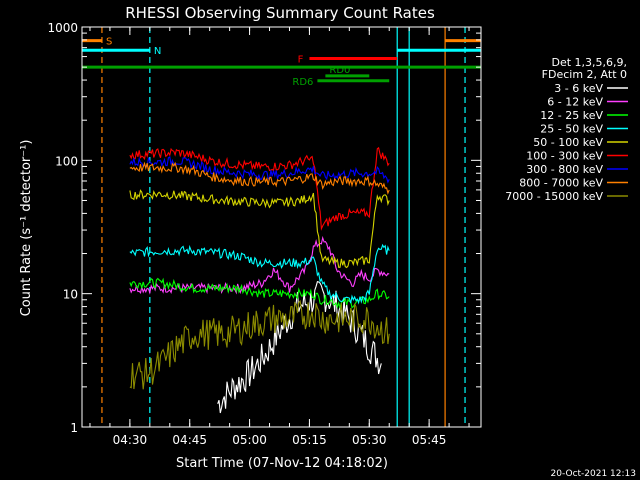 This screenshot has width=640, height=480. Describe the element at coordinates (564, 156) in the screenshot. I see `legend-label-5: 100 - 300 keV` at that location.